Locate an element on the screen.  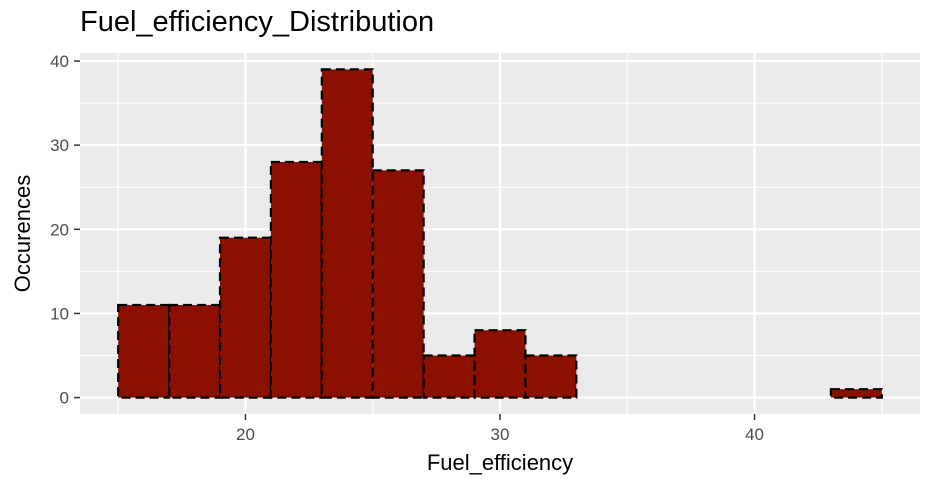
x-tick-label: 30 is located at coordinates (500, 434).